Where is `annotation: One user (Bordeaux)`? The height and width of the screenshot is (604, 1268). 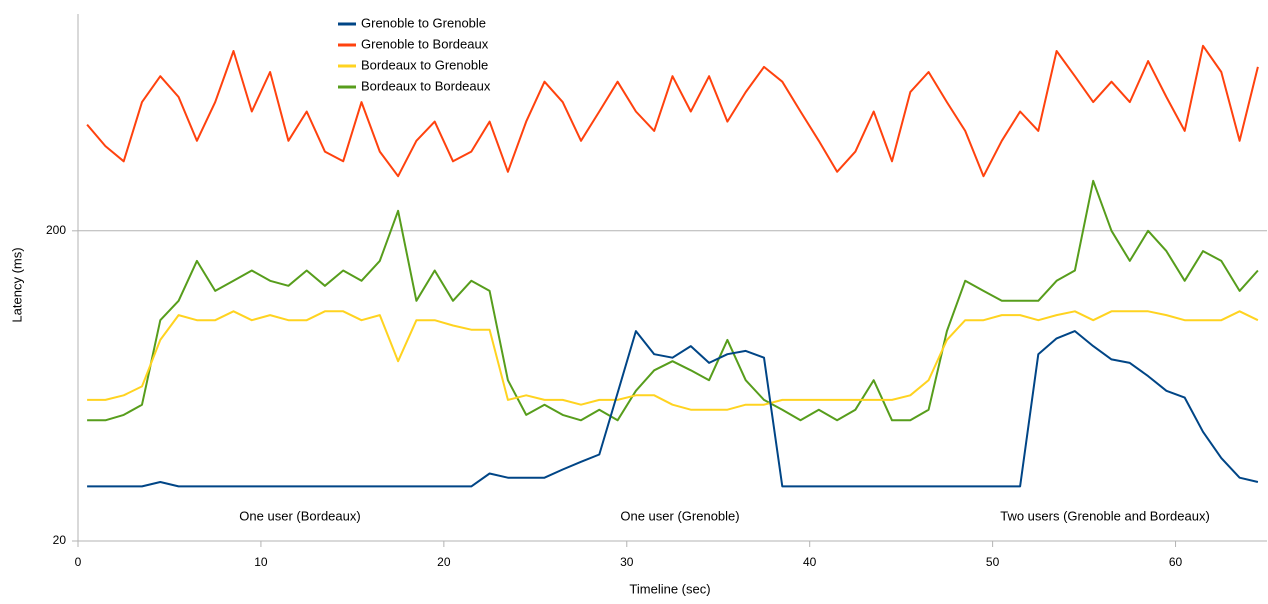 annotation: One user (Bordeaux) is located at coordinates (299, 515).